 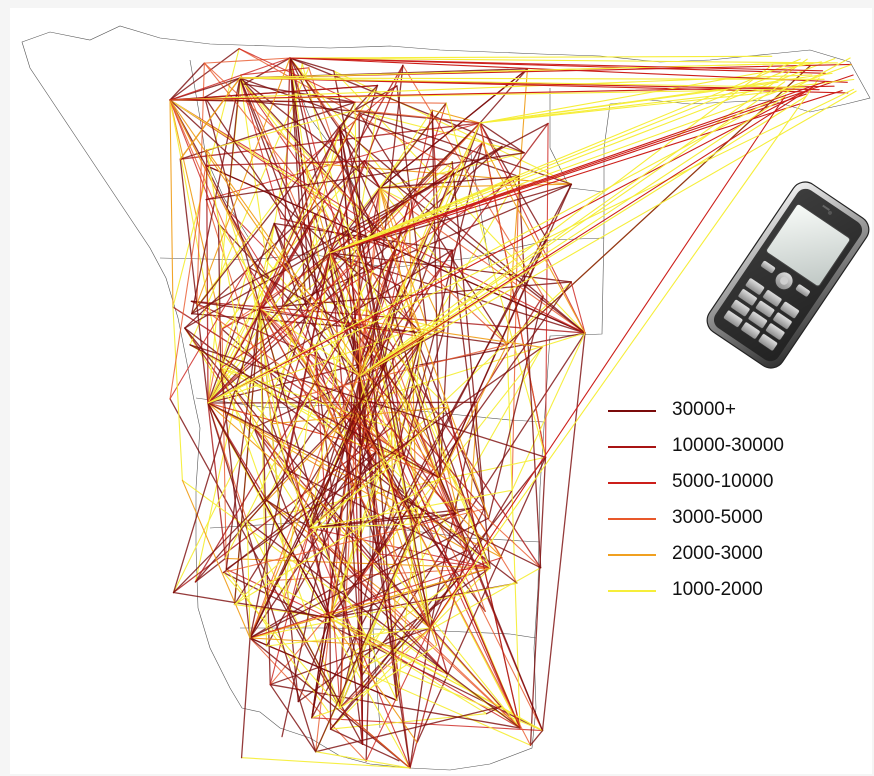 I want to click on legend-label: 10000-30000, so click(x=728, y=445).